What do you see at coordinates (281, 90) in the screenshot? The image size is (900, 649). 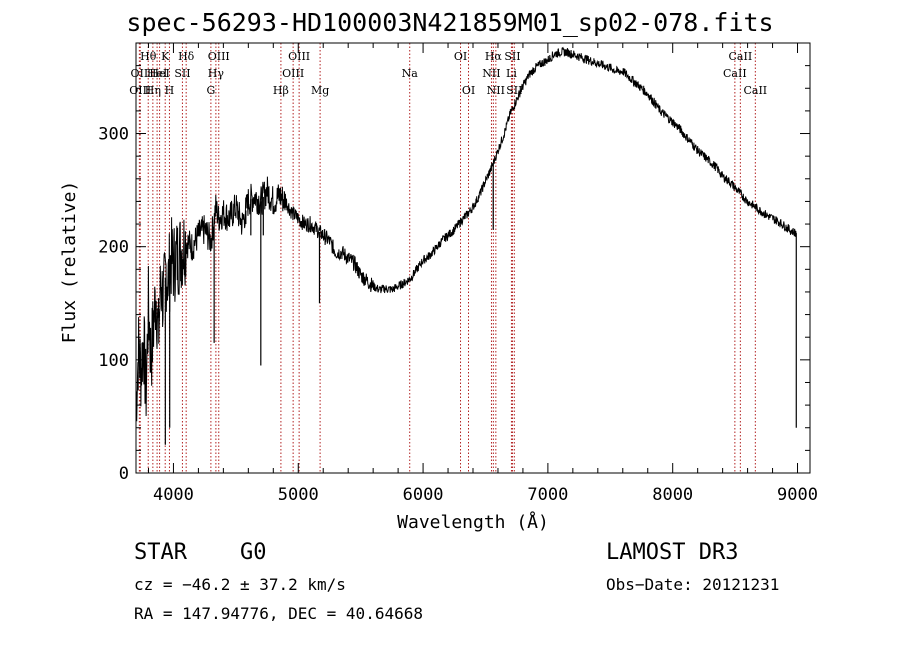 I see `line-label-13: Hβ` at bounding box center [281, 90].